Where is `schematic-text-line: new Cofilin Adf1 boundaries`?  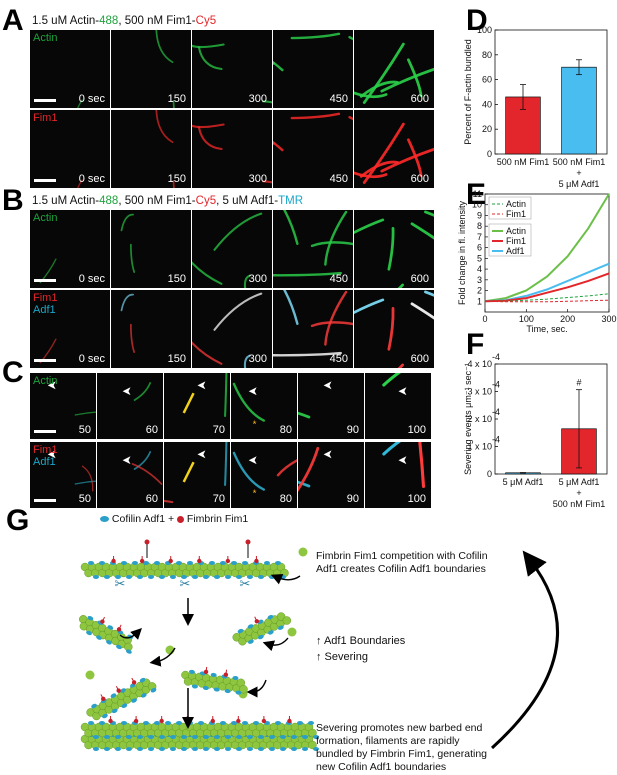
schematic-text-line: new Cofilin Adf1 boundaries is located at coordinates (381, 767).